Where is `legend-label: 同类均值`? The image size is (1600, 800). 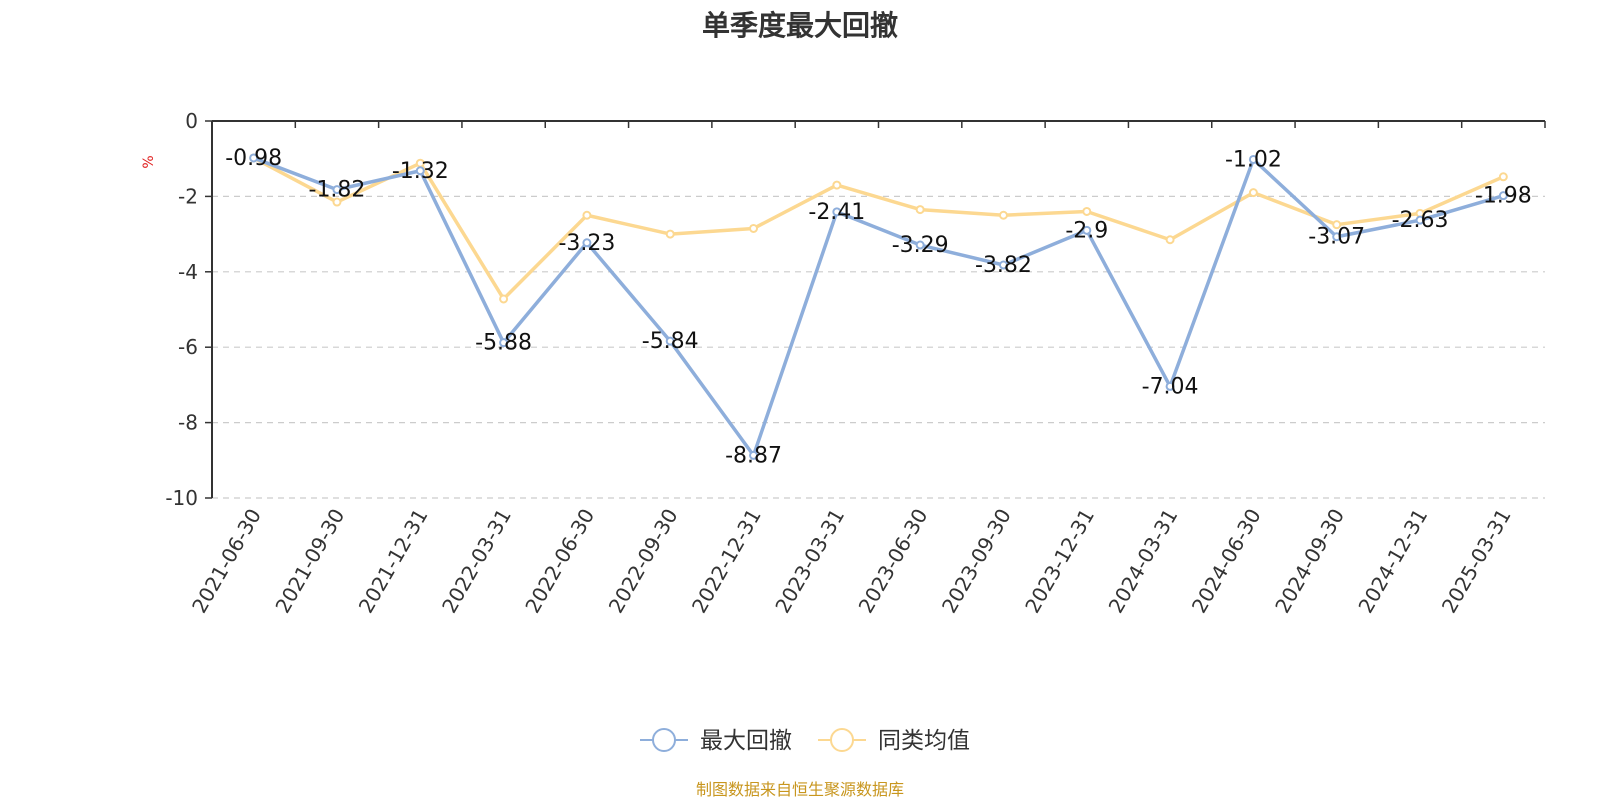
legend-label: 同类均值 is located at coordinates (924, 741).